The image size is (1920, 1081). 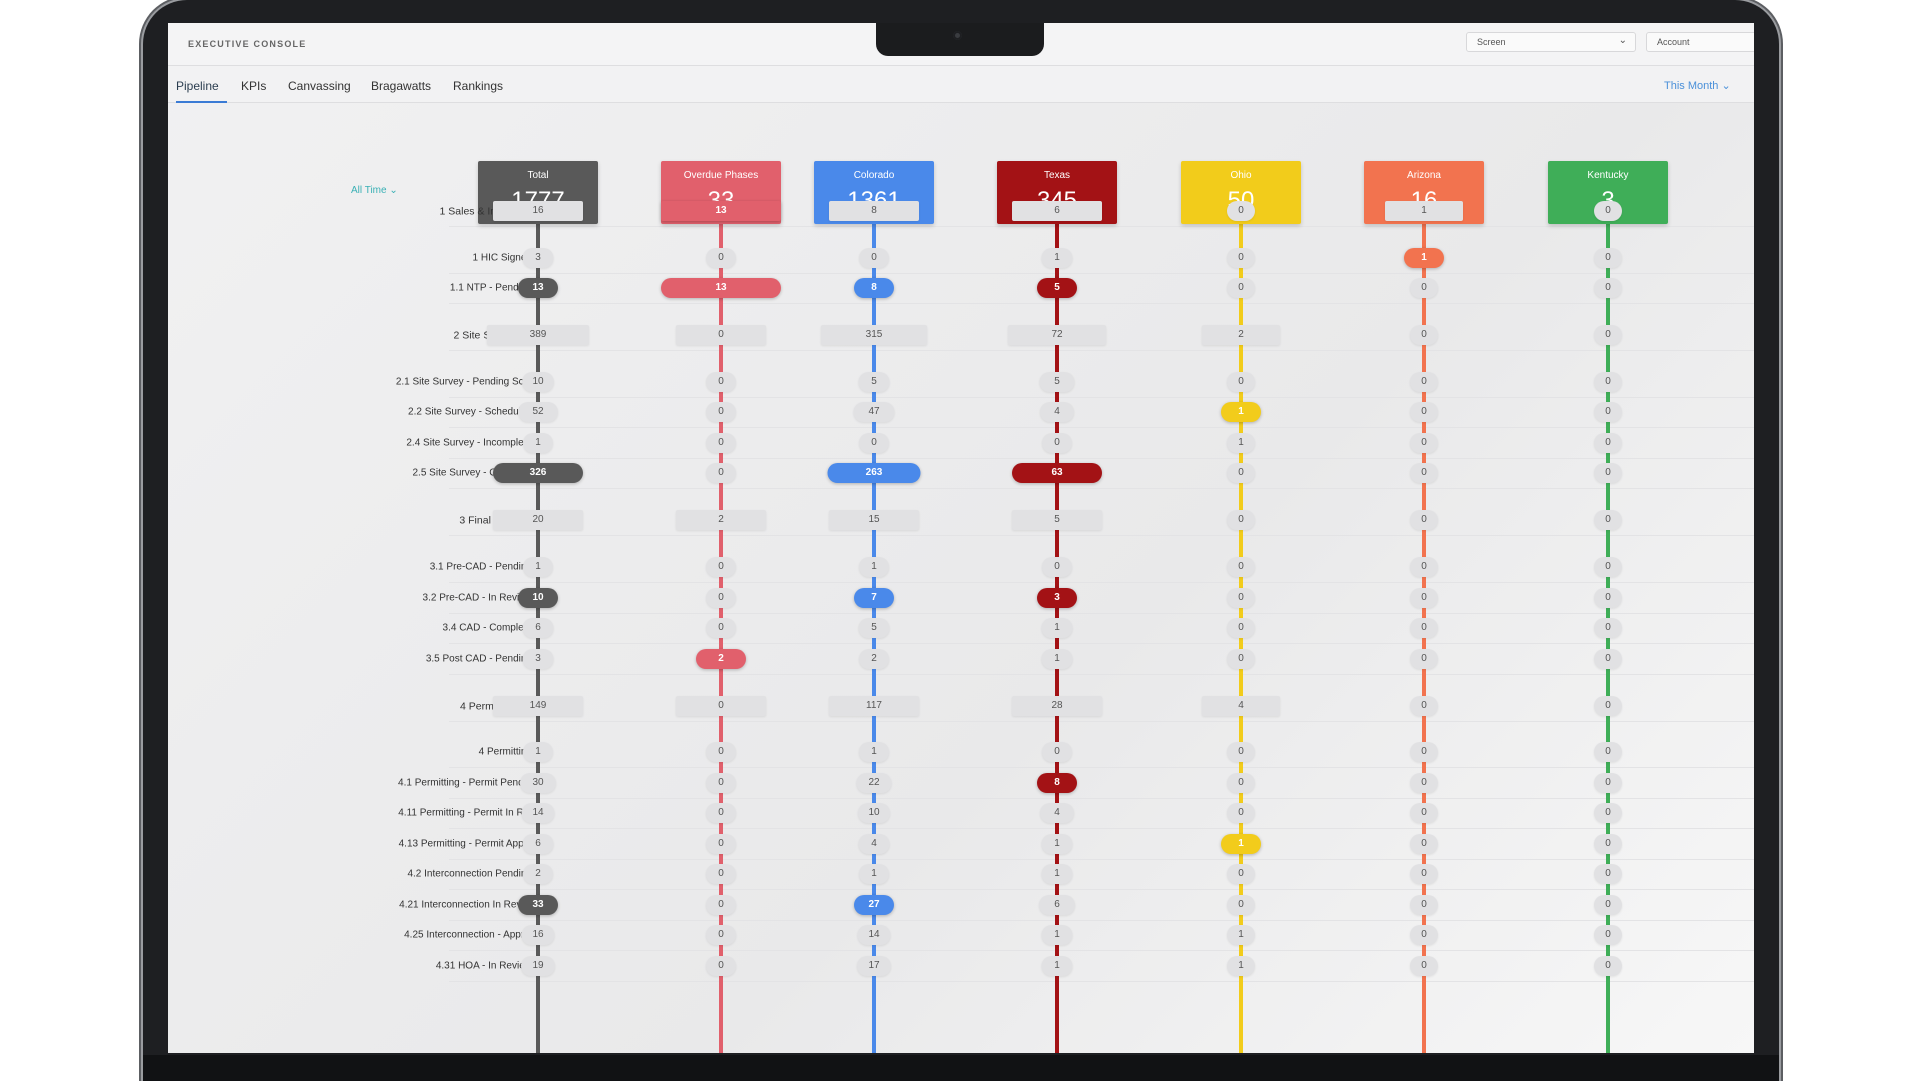 What do you see at coordinates (538, 412) in the screenshot?
I see `cell-value: 52` at bounding box center [538, 412].